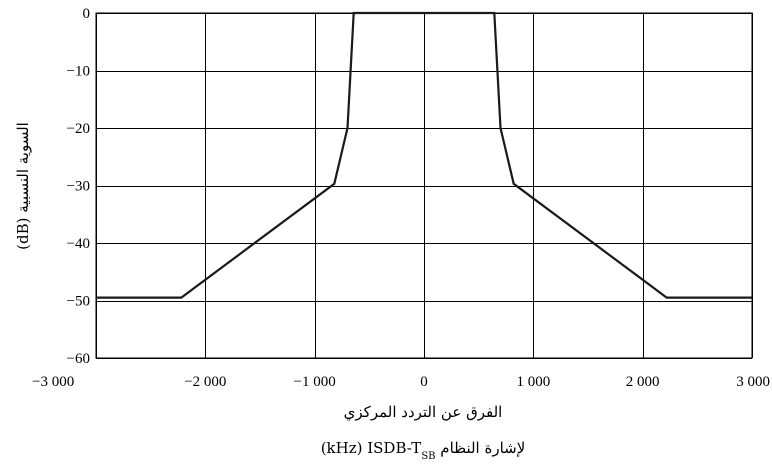 The image size is (772, 470). What do you see at coordinates (423, 450) in the screenshot?
I see `x-axis-label-line-2: (kHz) ISDB-TSB لإشارة النظام` at bounding box center [423, 450].